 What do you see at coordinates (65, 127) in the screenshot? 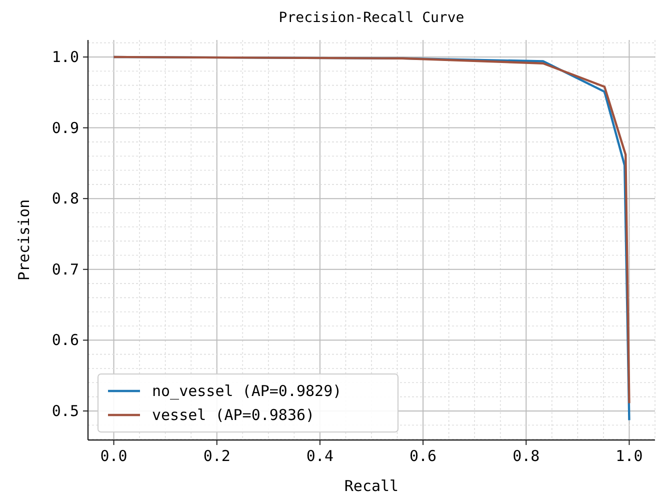
I see `y-tick-label: 0.9` at bounding box center [65, 127].